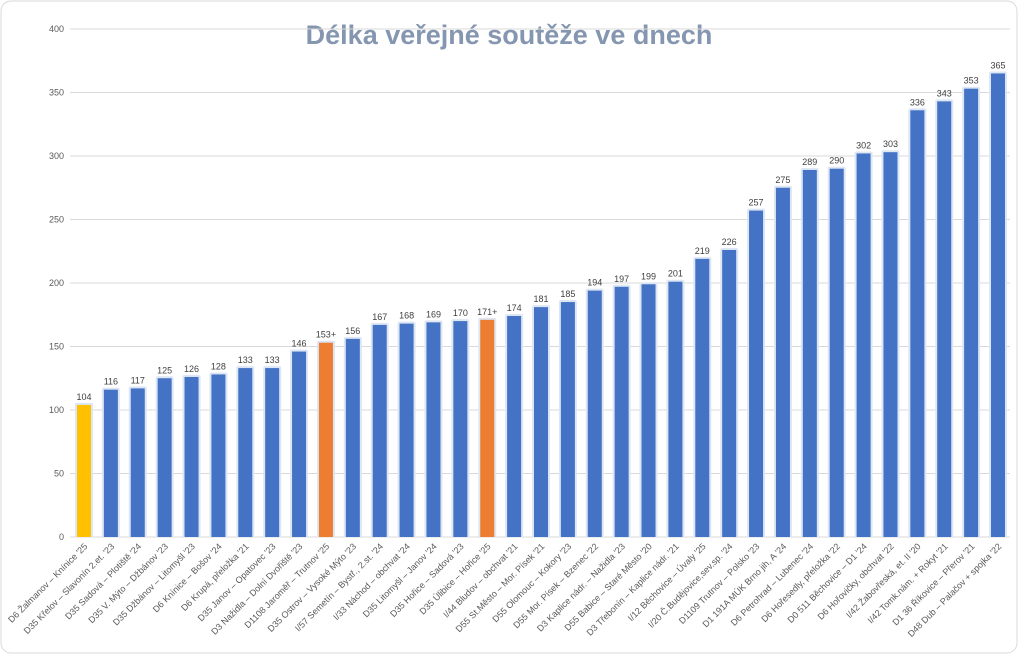 This screenshot has height=664, width=1024. What do you see at coordinates (352, 331) in the screenshot?
I see `data-label: 156` at bounding box center [352, 331].